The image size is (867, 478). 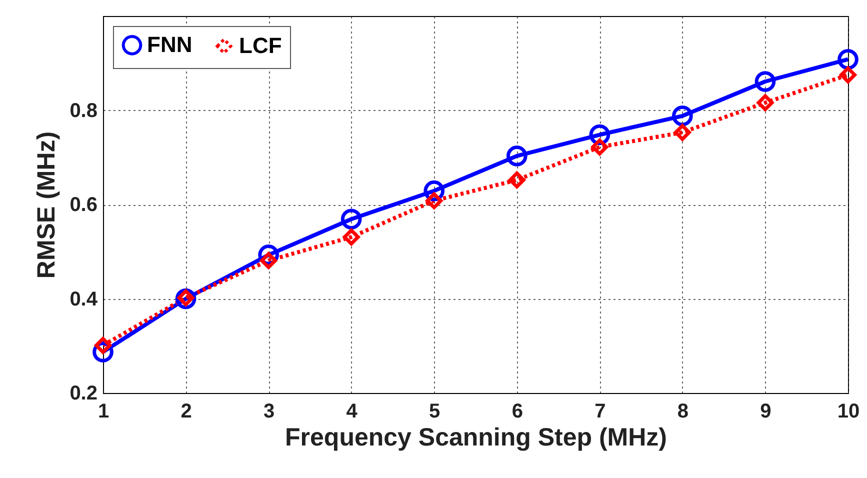 What do you see at coordinates (517, 411) in the screenshot?
I see `x-tick-label: 6` at bounding box center [517, 411].